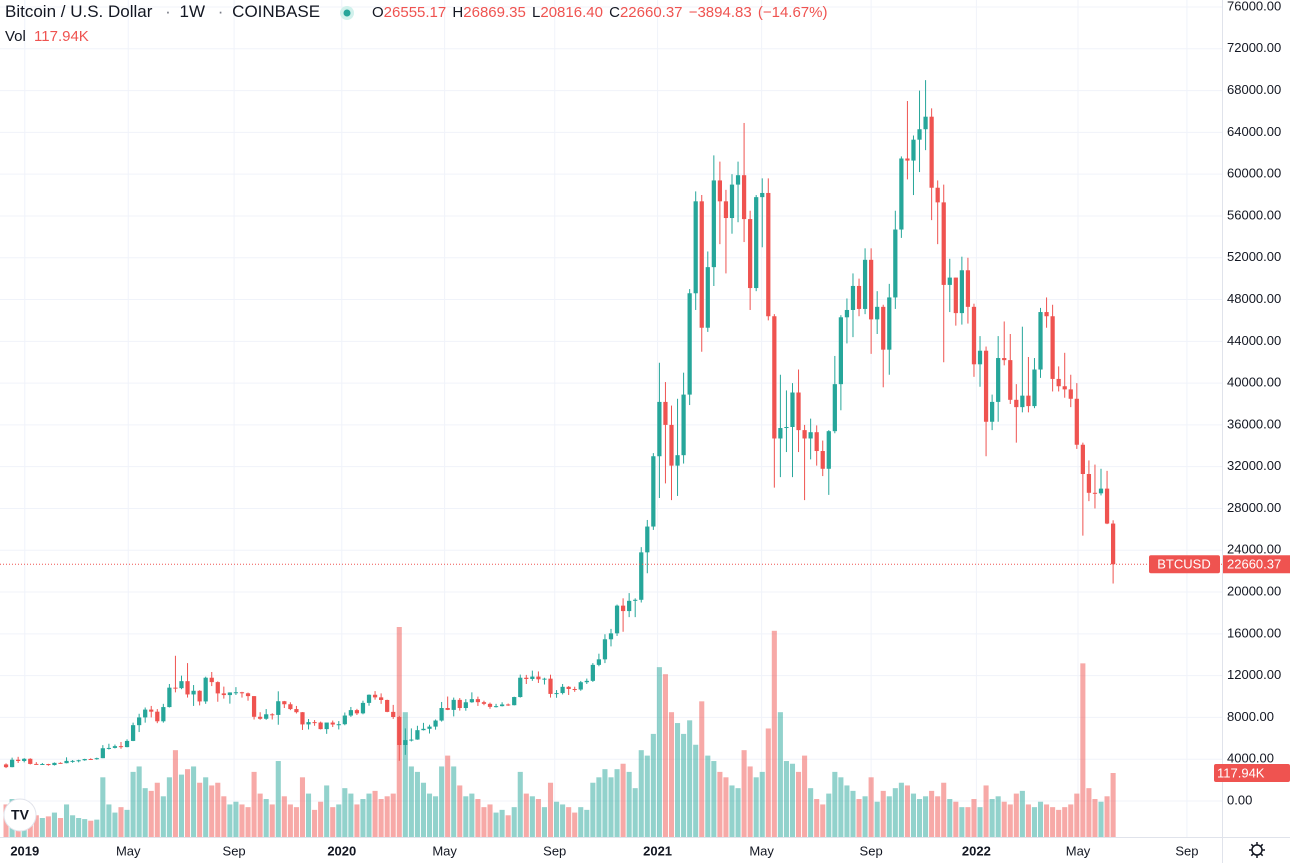 The image size is (1290, 863). Describe the element at coordinates (554, 850) in the screenshot. I see `x-tick-label: Sep` at that location.